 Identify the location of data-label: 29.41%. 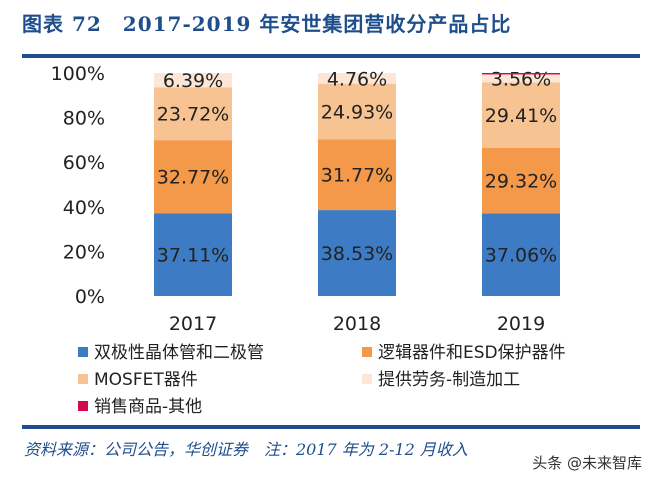
(521, 116).